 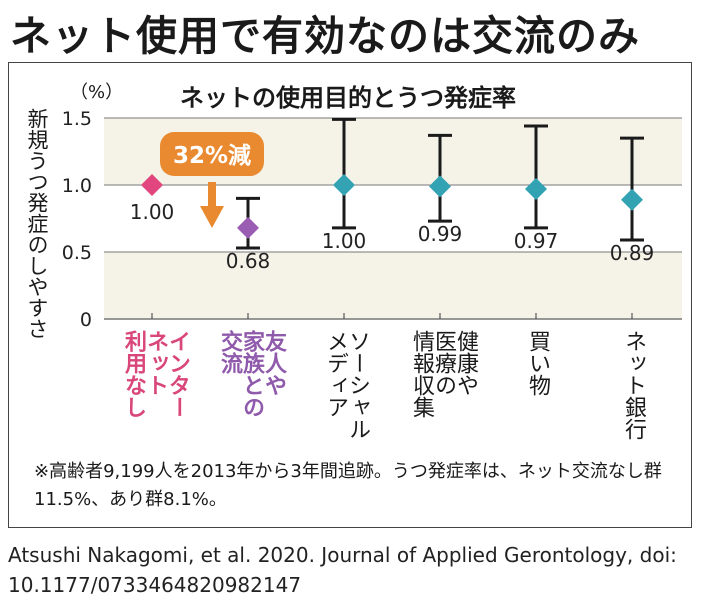 I want to click on y-tick-label: 0.5, so click(x=77, y=253).